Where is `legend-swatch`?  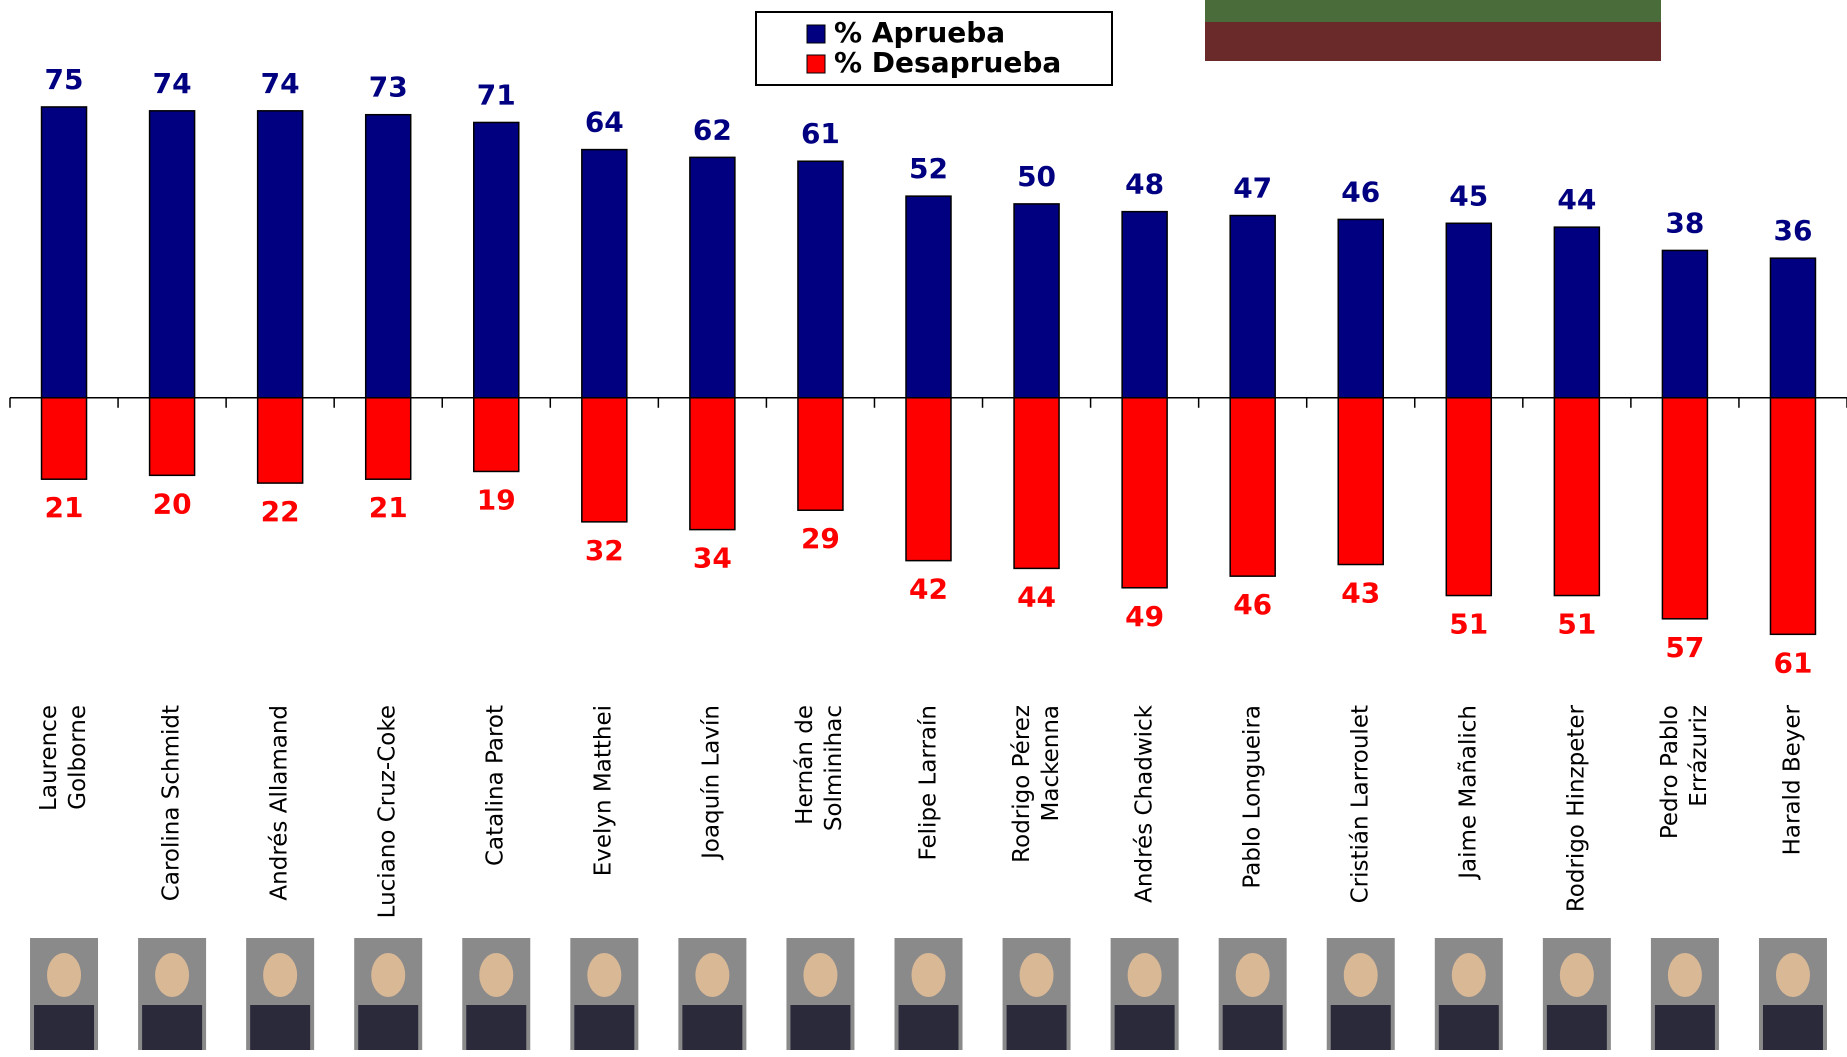 legend-swatch is located at coordinates (816, 34).